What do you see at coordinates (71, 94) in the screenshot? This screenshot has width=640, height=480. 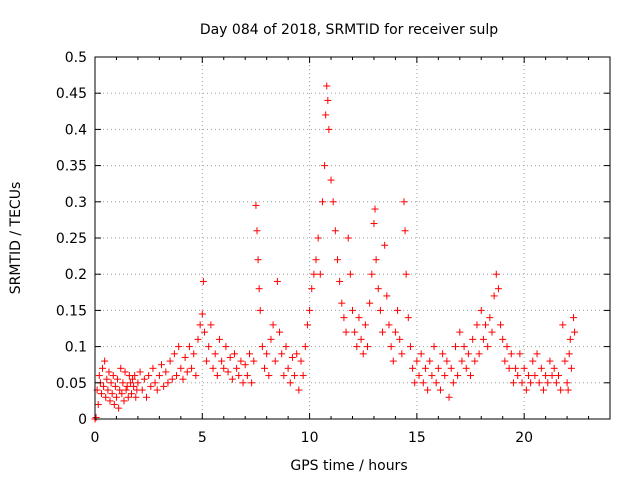 I see `y-tick-label: 0.45` at bounding box center [71, 94].